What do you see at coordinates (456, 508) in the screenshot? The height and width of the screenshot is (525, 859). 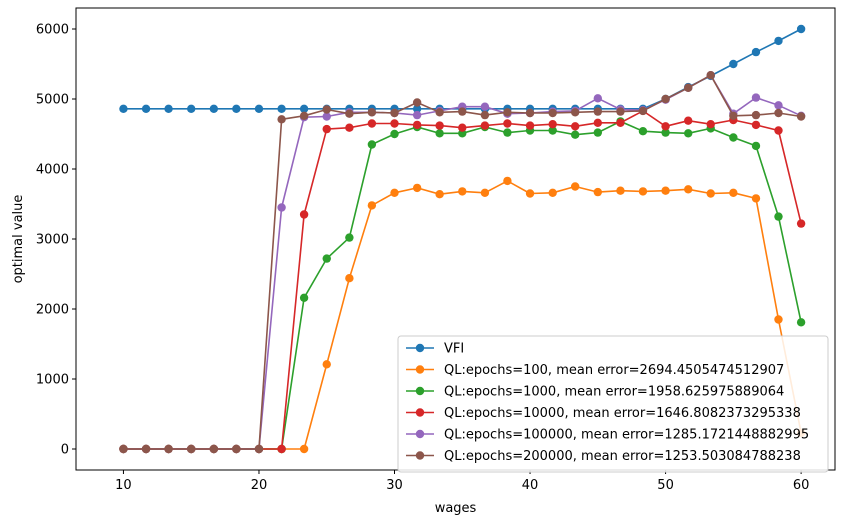 I see `x-axis-title: wages` at bounding box center [456, 508].